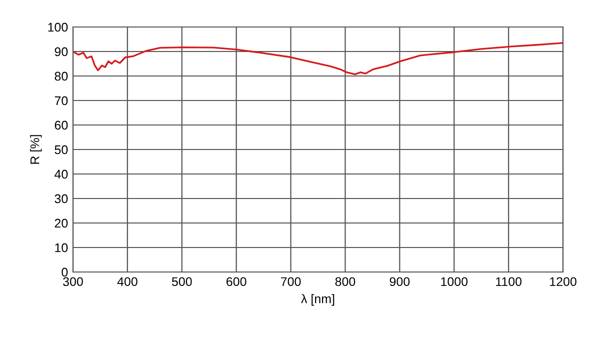 This screenshot has height=337, width=600. Describe the element at coordinates (61, 125) in the screenshot. I see `y-tick-label: 60` at that location.